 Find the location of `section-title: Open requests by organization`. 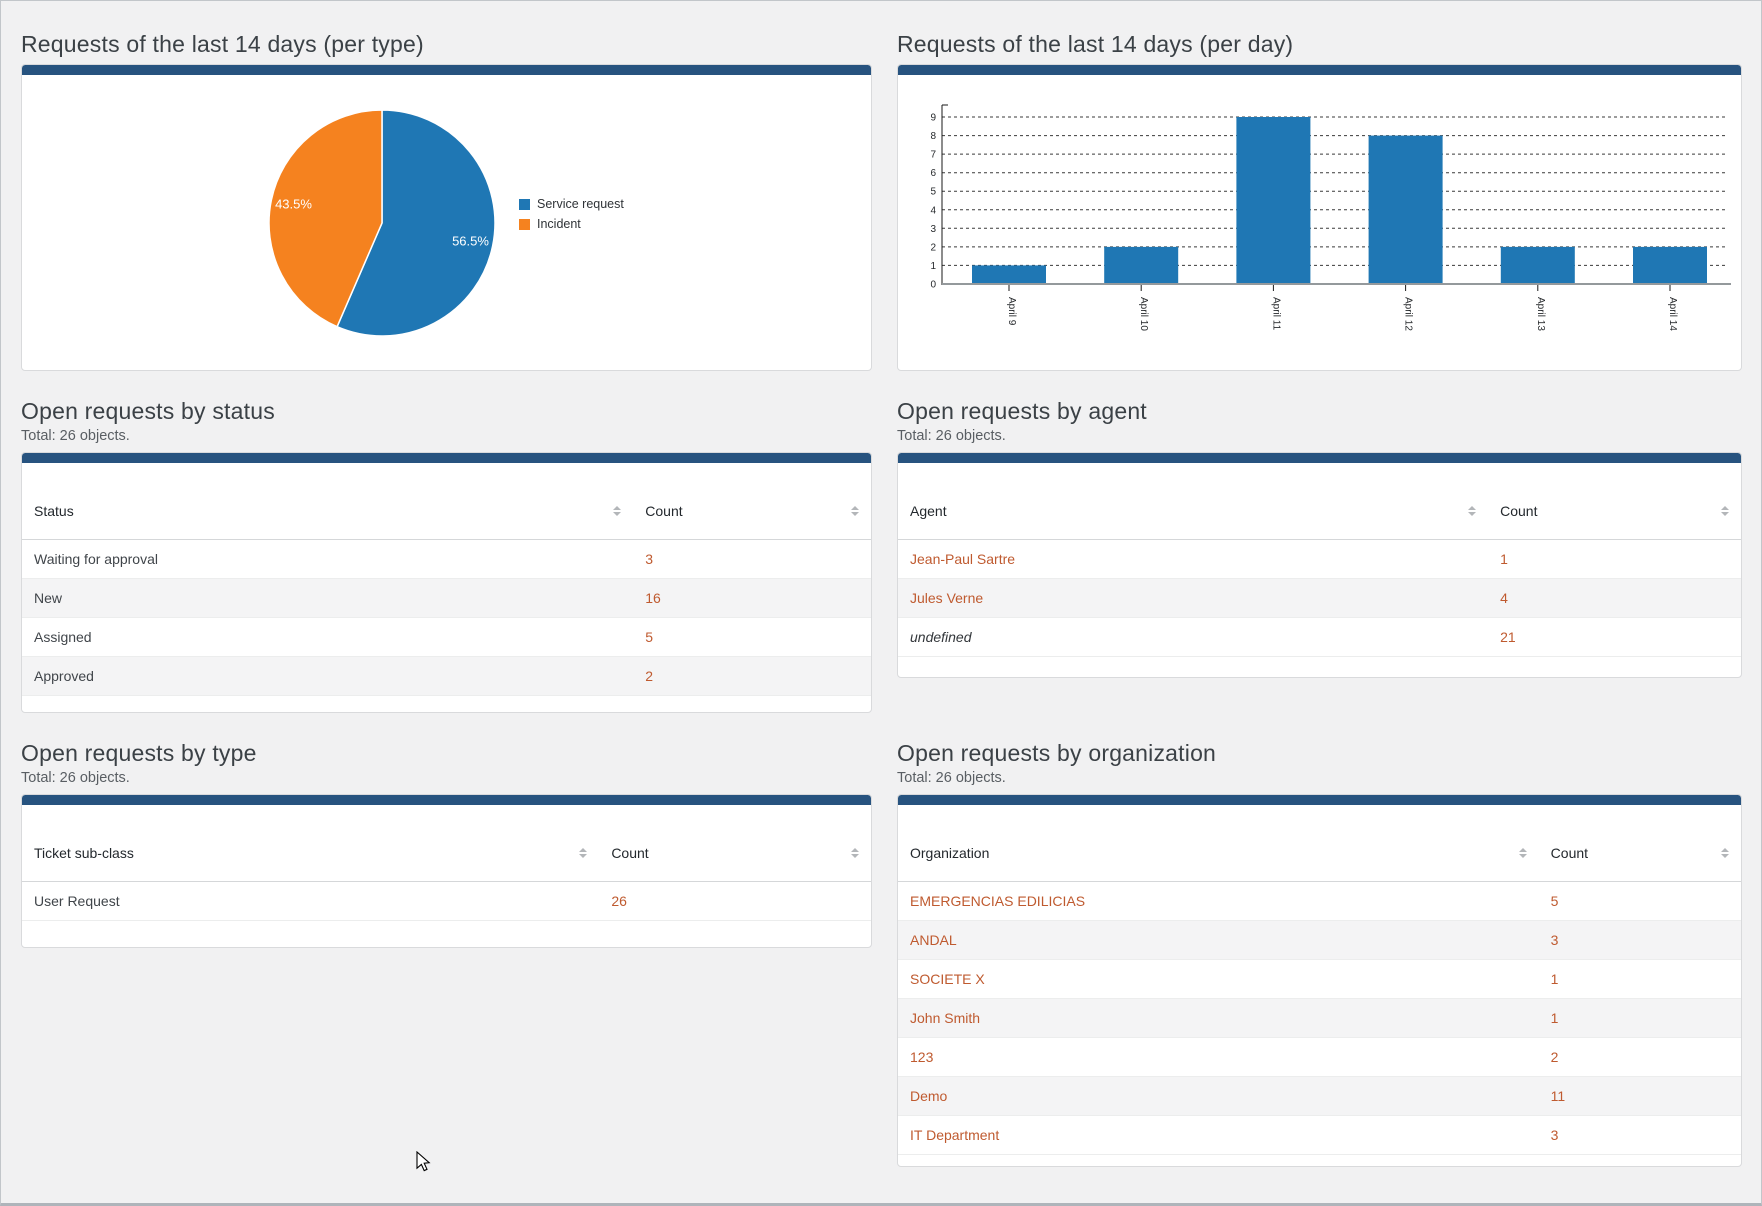

section-title: Open requests by organization is located at coordinates (1057, 753).